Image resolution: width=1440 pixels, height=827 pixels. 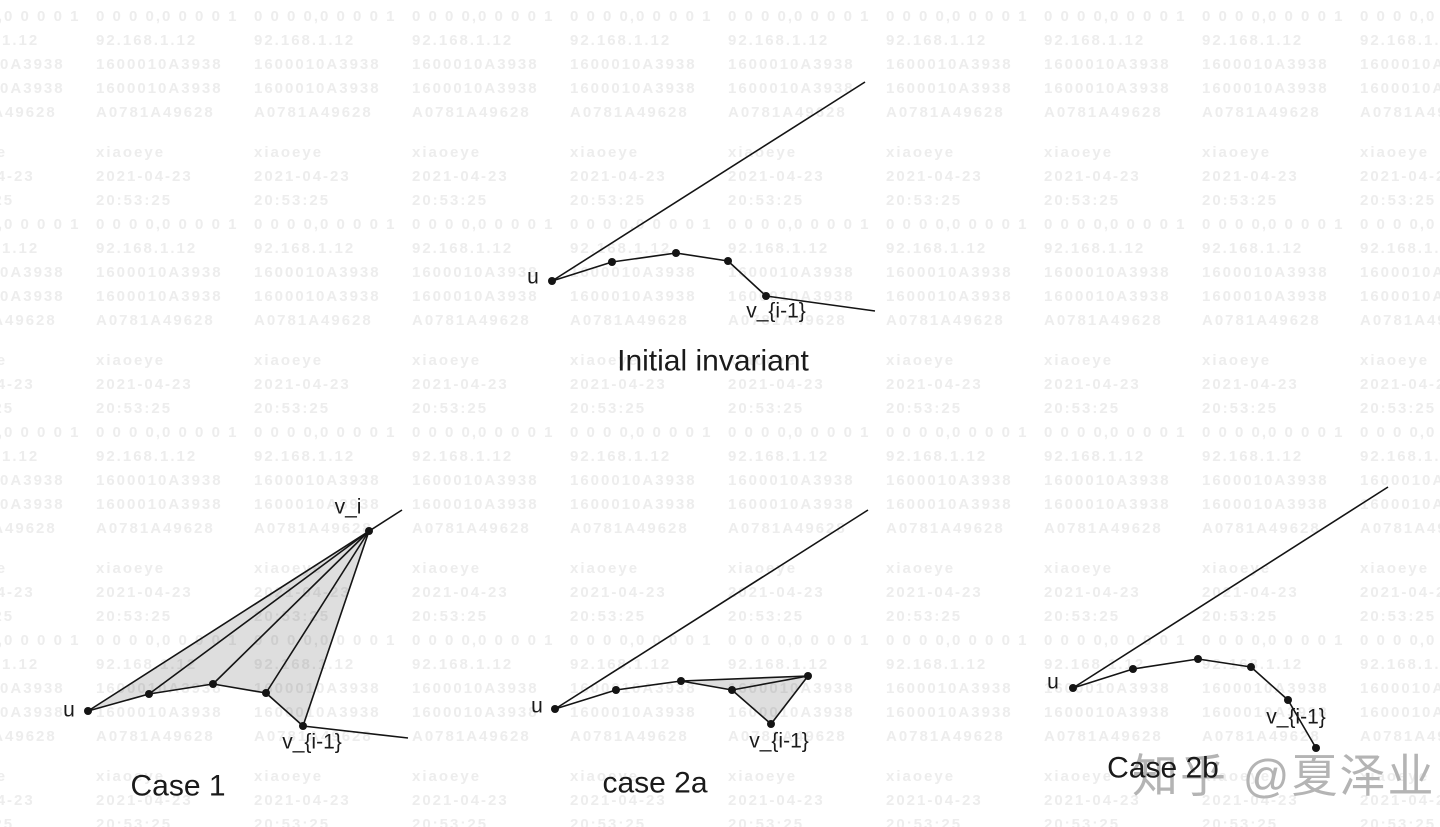 I want to click on case-1-vertex-chain, so click(x=248, y=711).